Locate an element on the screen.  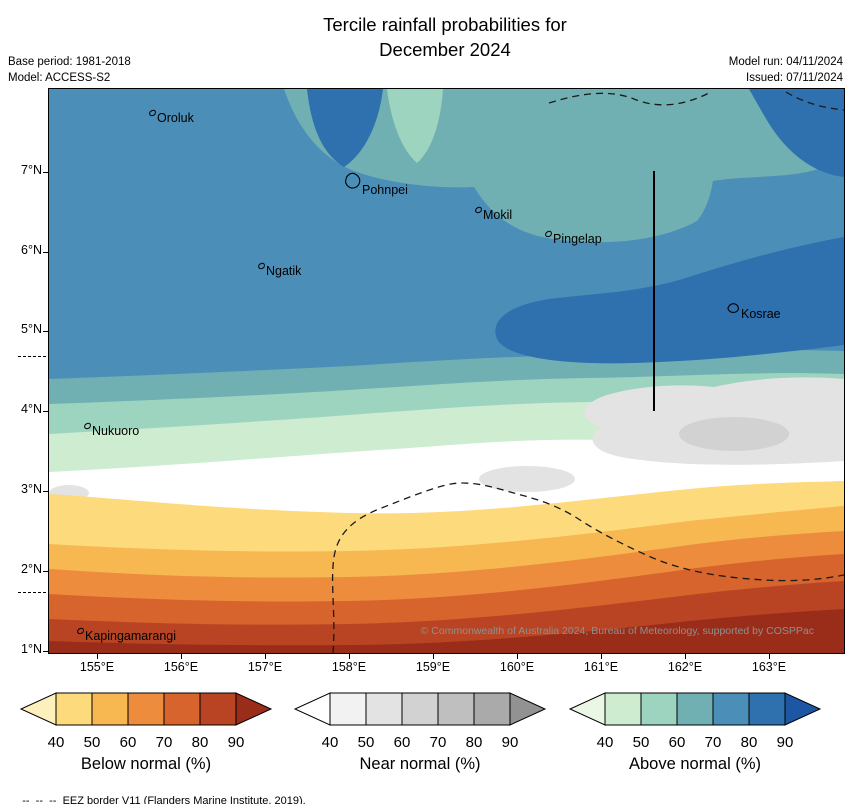
legend-near: 40 50 60 70 80 90 Near normal (%) is located at coordinates (420, 736).